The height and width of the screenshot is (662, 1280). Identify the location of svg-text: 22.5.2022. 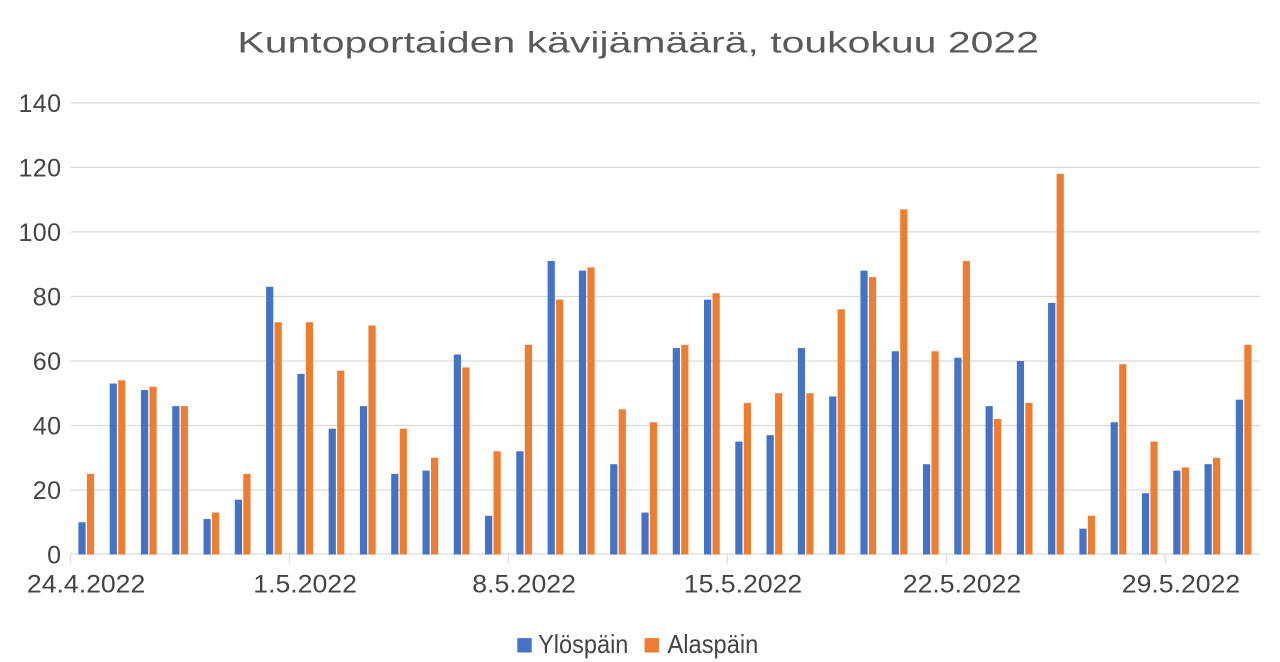
(962, 584).